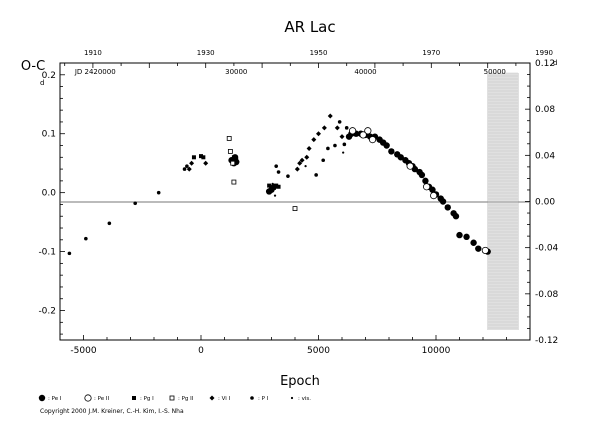 This screenshot has height=425, width=590. What do you see at coordinates (42, 83) in the screenshot?
I see `y-axis-unit: d` at bounding box center [42, 83].